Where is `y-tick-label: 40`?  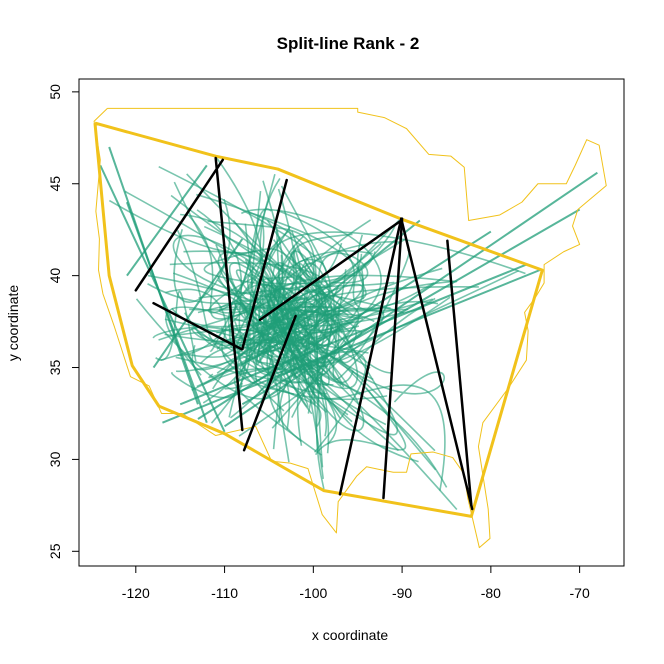 y-tick-label: 40 is located at coordinates (55, 276).